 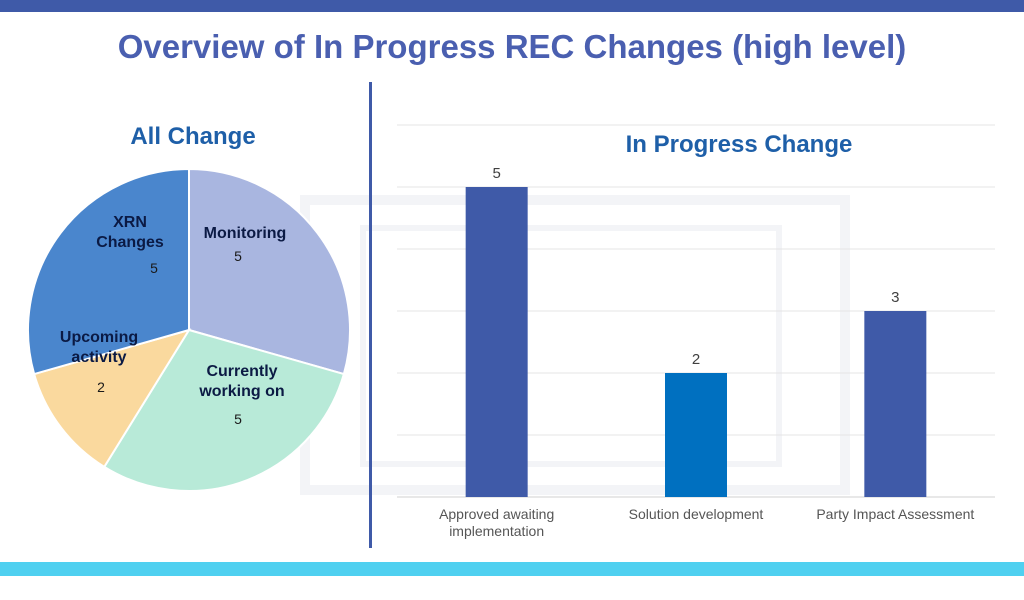 What do you see at coordinates (895, 514) in the screenshot?
I see `category-label: Party Impact Assessment` at bounding box center [895, 514].